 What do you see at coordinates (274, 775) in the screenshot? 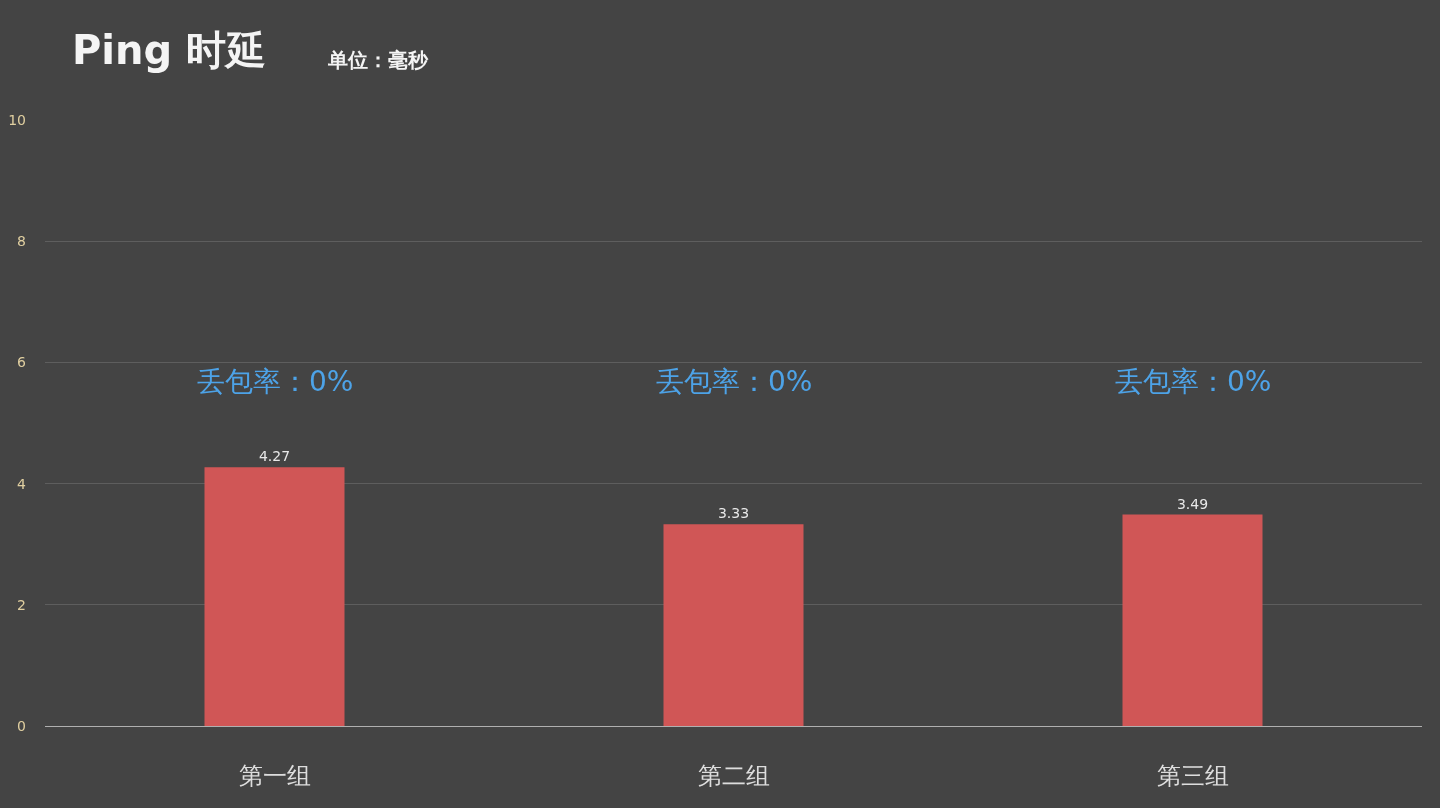
I see `x-tick-label: 第一组` at bounding box center [274, 775].